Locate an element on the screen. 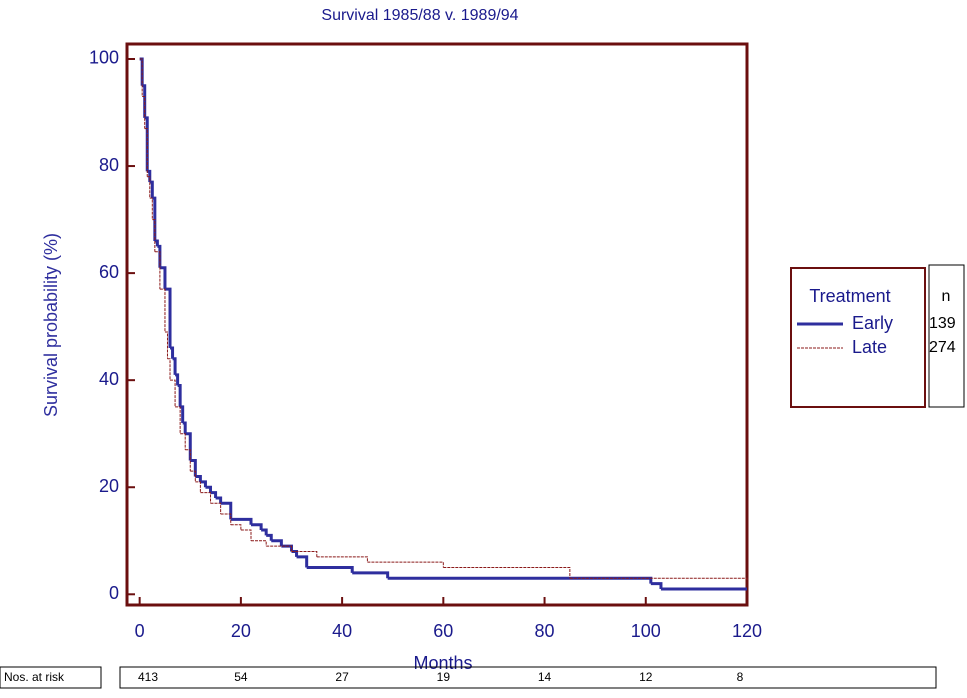 The image size is (967, 698). x-tick-label: 0 is located at coordinates (140, 631).